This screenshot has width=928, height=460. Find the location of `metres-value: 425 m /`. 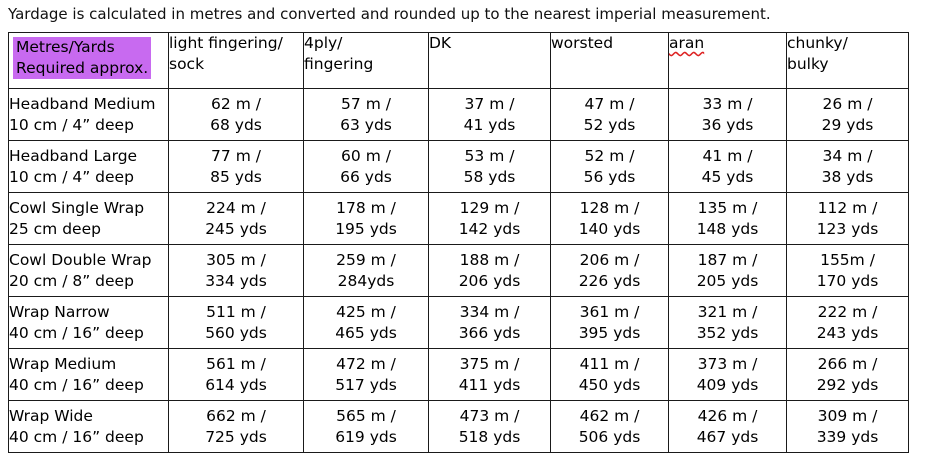

metres-value: 425 m / is located at coordinates (366, 311).